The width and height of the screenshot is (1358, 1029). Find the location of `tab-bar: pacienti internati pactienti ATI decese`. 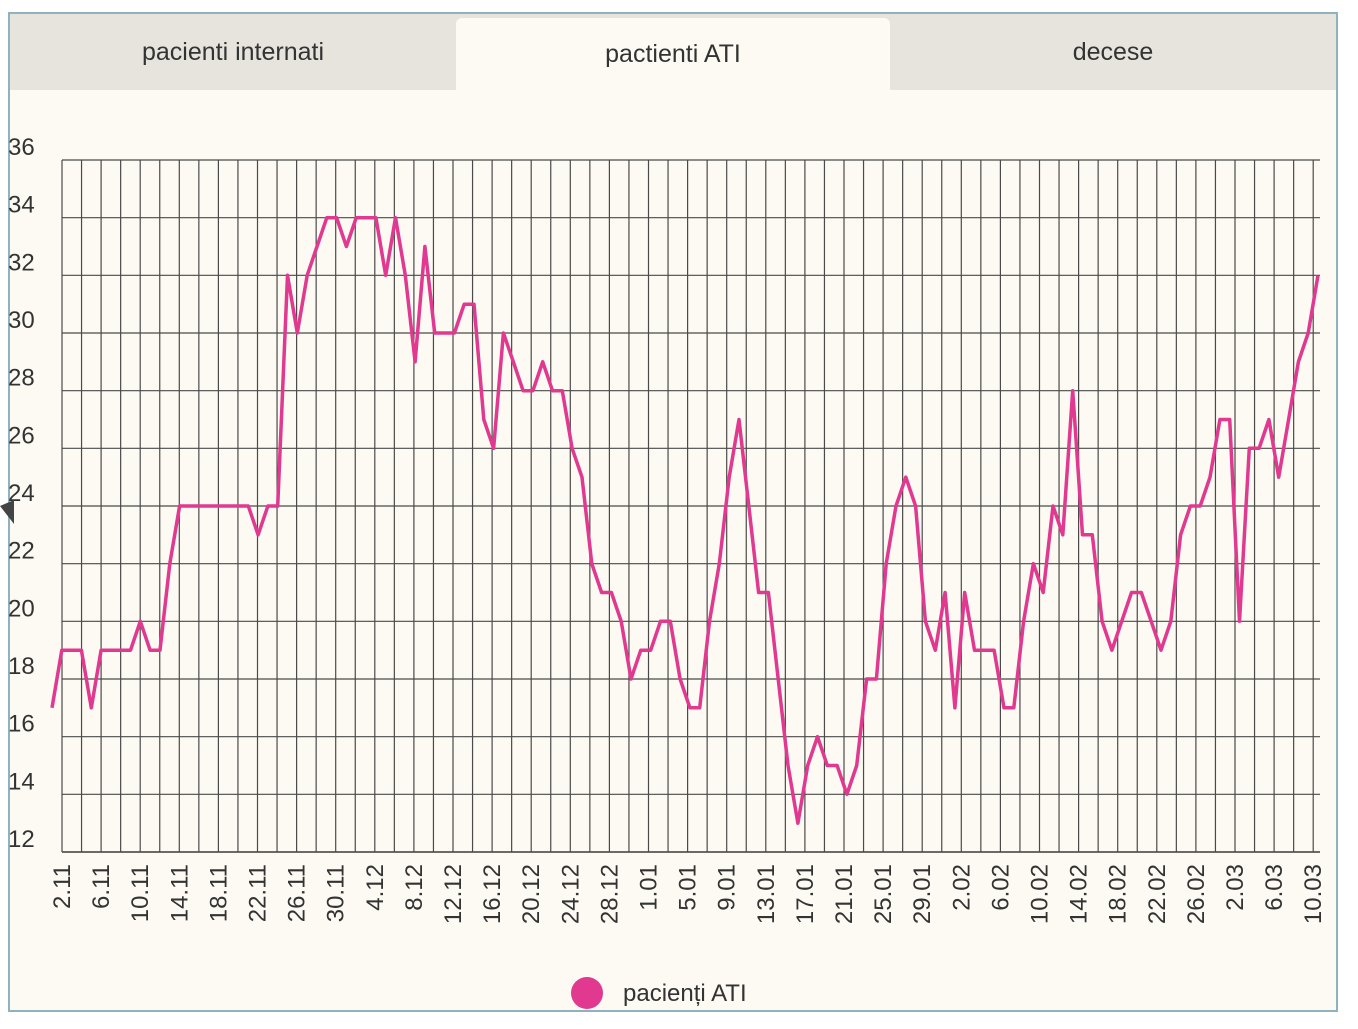

tab-bar: pacienti internati pactienti ATI decese is located at coordinates (673, 52).